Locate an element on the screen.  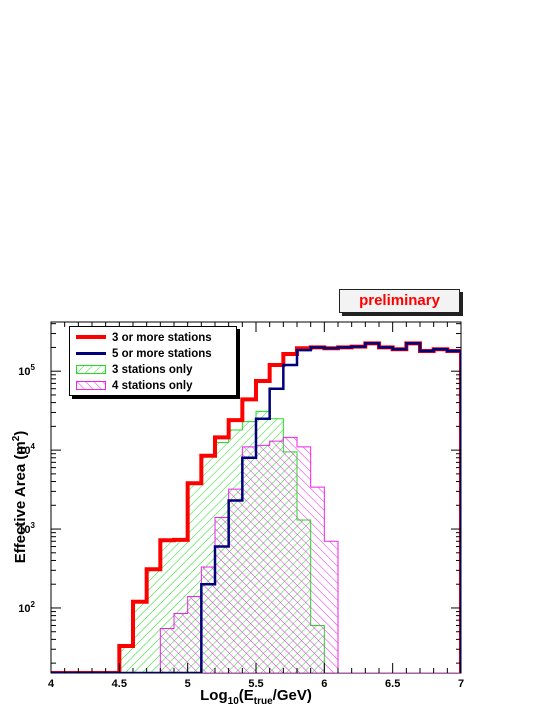
x-tick-label: 5.5 is located at coordinates (255, 684).